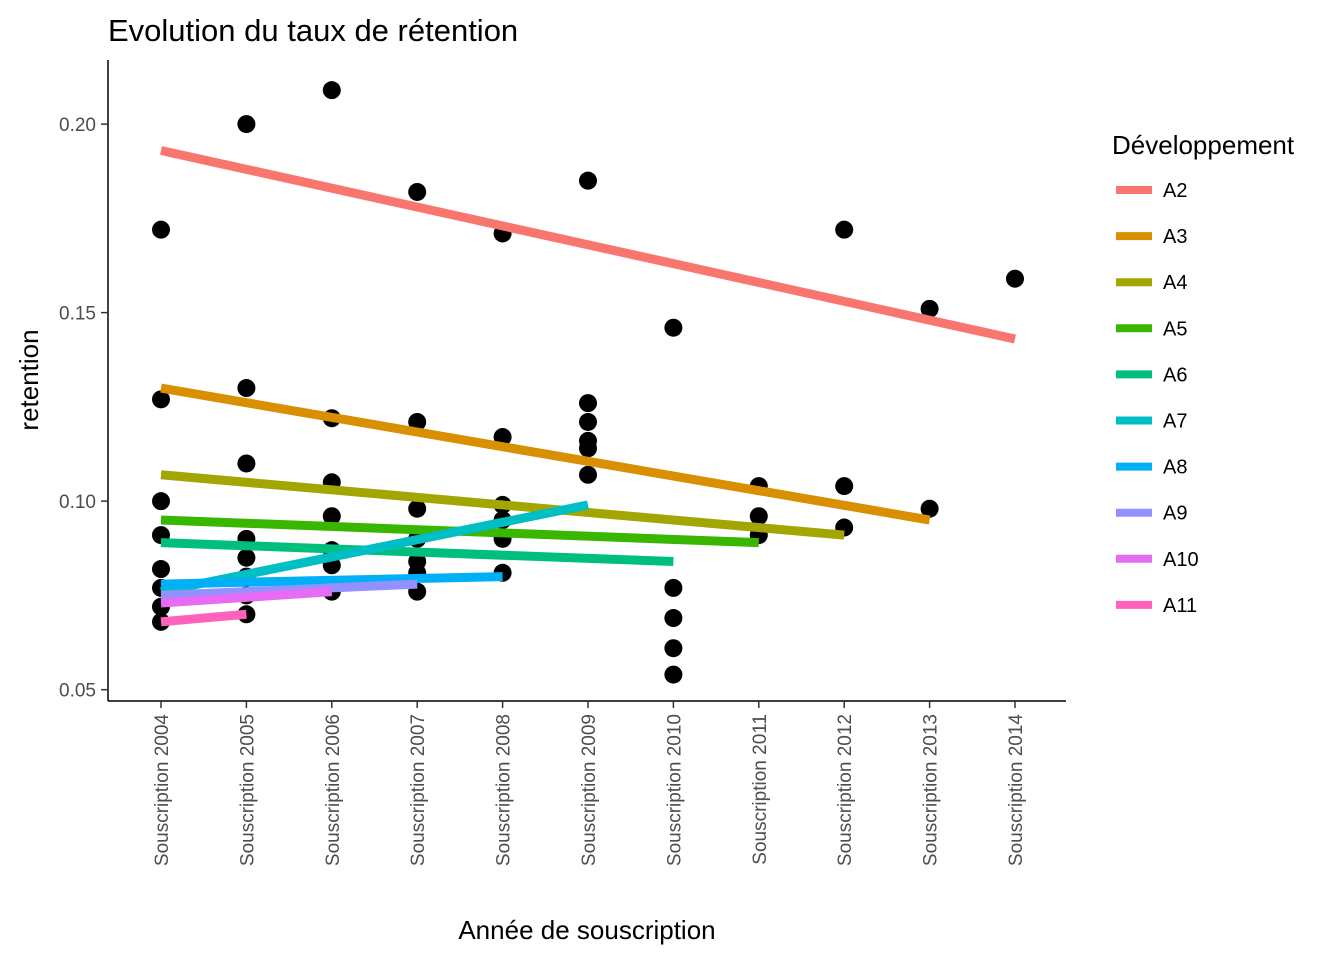 This screenshot has height=960, width=1344. I want to click on y-tick-label: 0.20, so click(77, 125).